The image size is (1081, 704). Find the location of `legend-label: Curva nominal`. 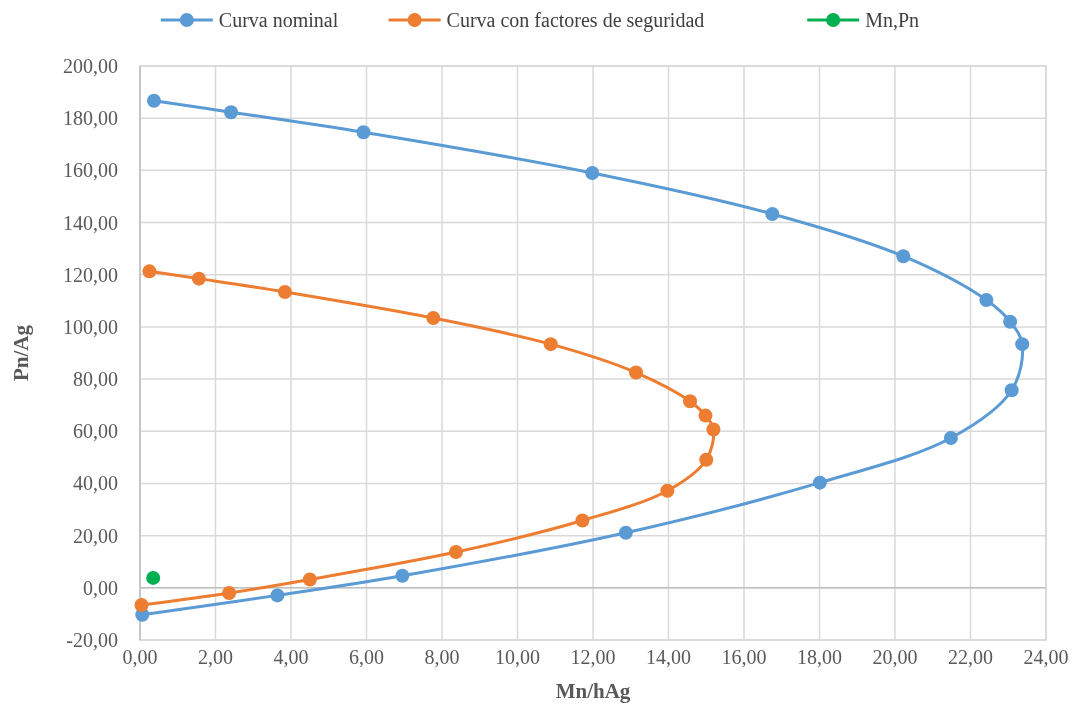

legend-label: Curva nominal is located at coordinates (278, 20).